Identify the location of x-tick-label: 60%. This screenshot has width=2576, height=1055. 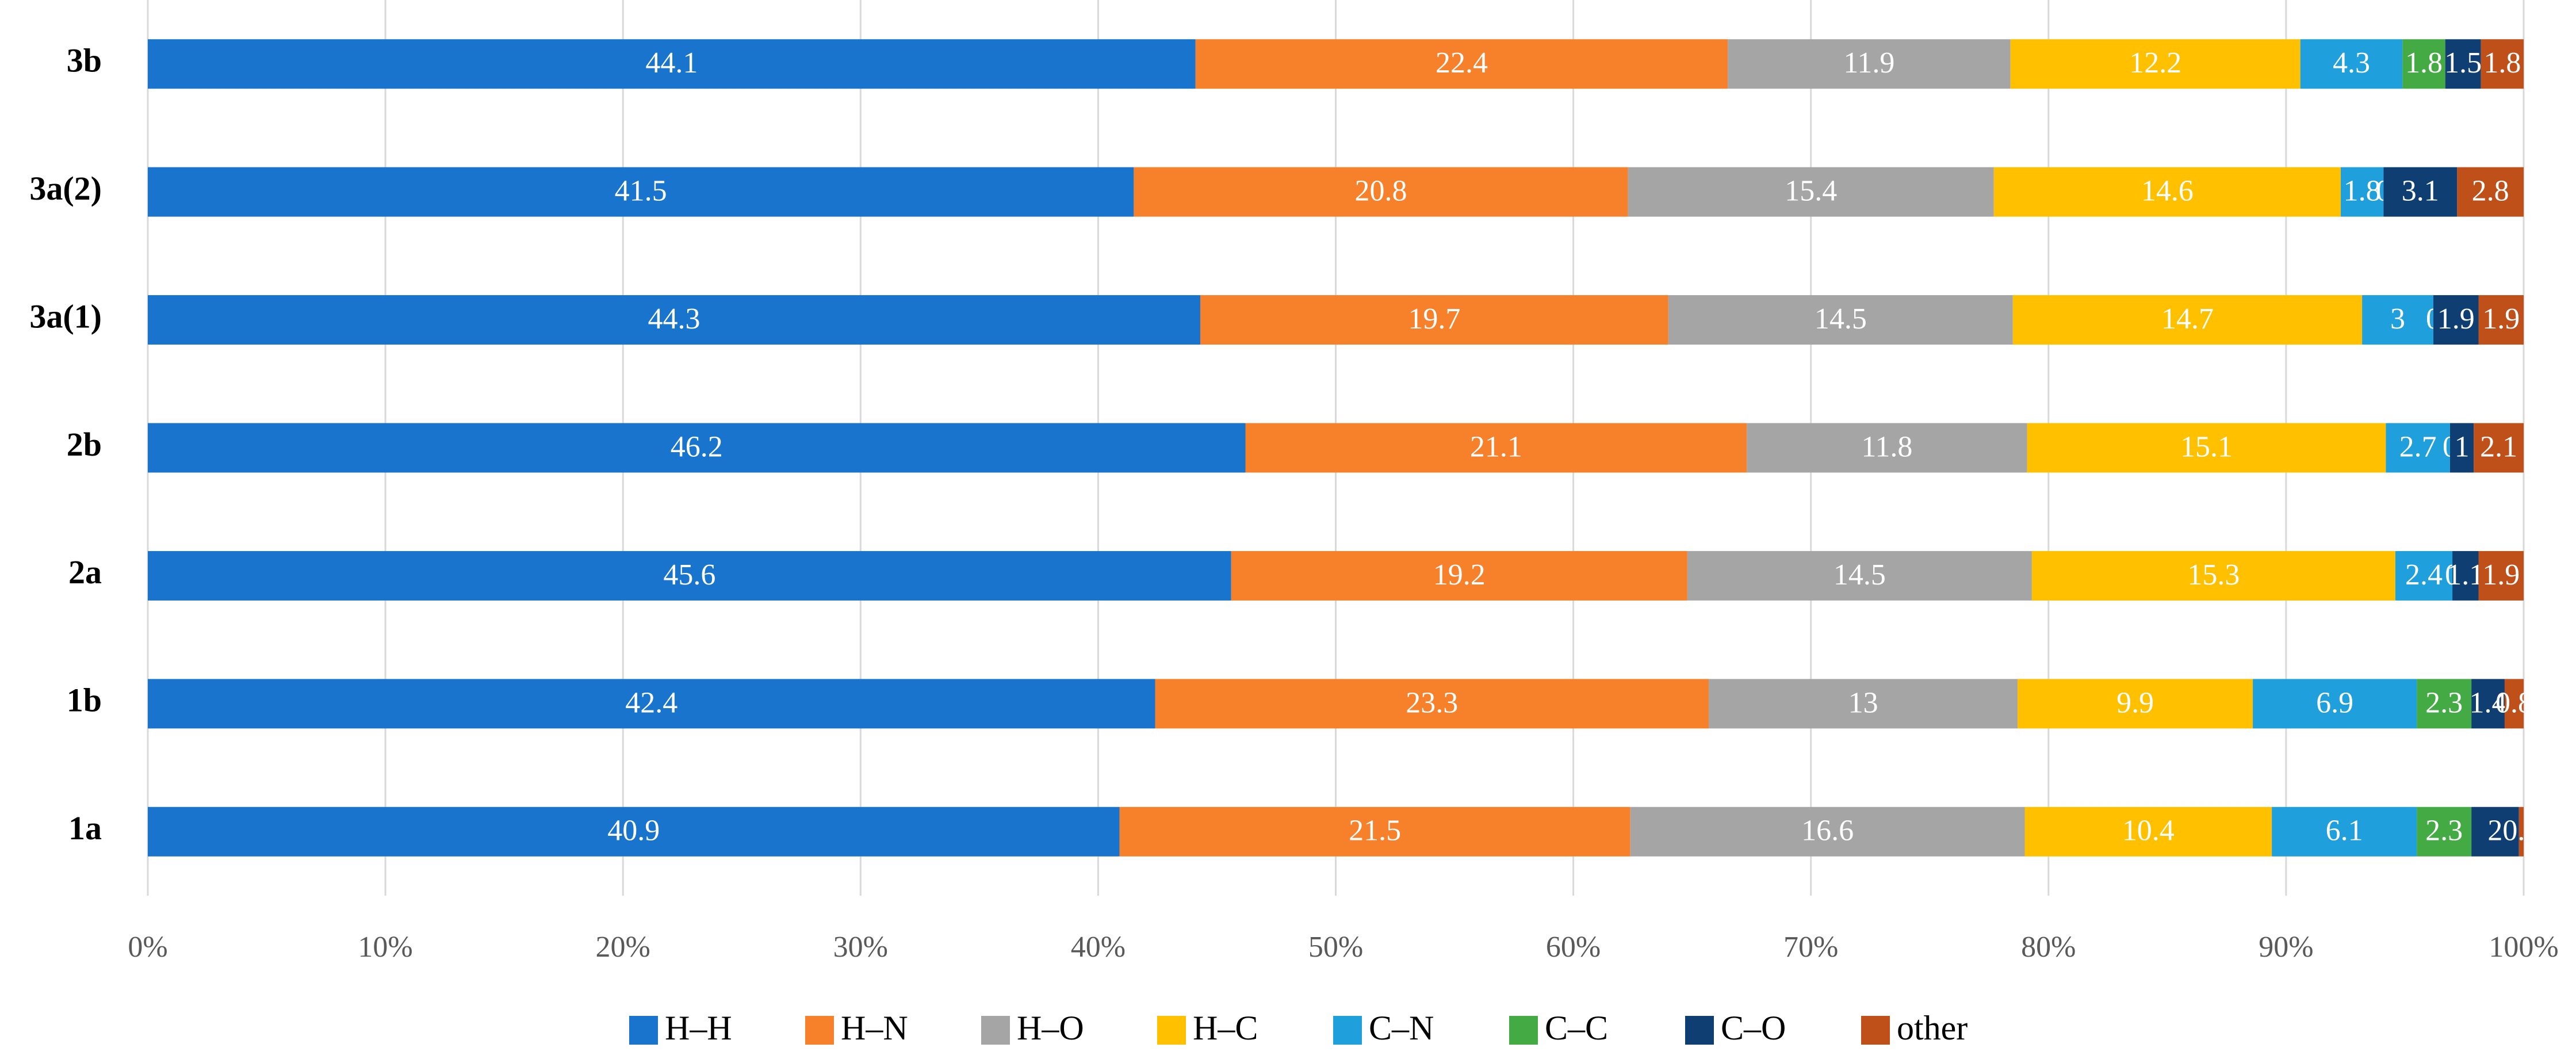
(1573, 947).